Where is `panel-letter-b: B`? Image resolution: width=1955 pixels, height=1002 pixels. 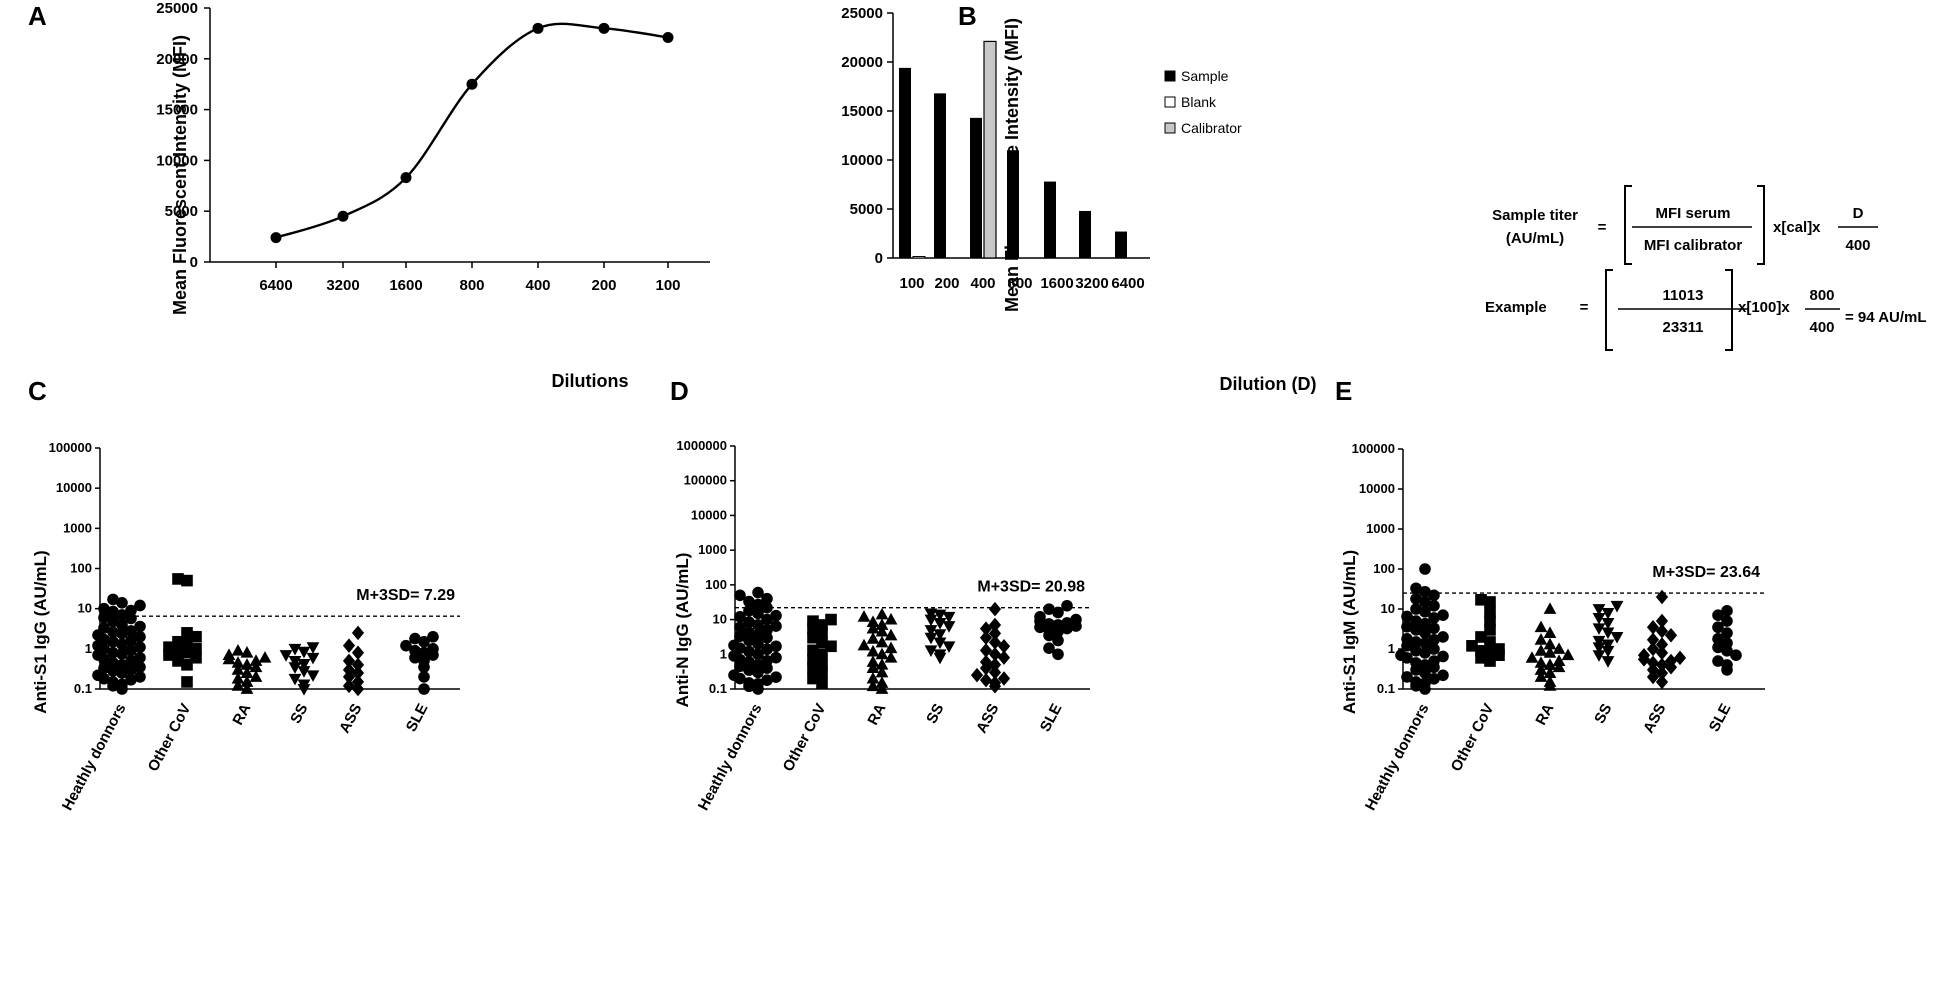 panel-letter-b: B is located at coordinates (967, 16).